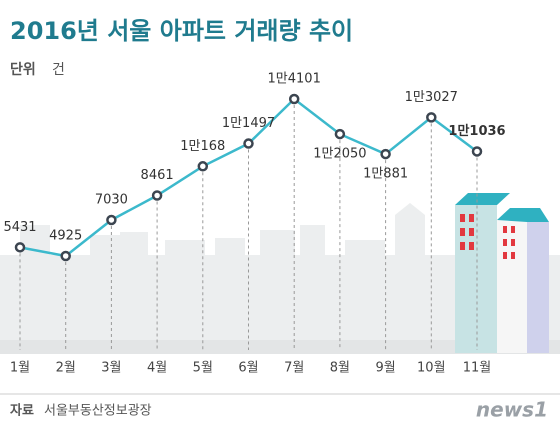 The image size is (560, 437). Describe the element at coordinates (512, 410) in the screenshot. I see `brand-logo: news1` at that location.